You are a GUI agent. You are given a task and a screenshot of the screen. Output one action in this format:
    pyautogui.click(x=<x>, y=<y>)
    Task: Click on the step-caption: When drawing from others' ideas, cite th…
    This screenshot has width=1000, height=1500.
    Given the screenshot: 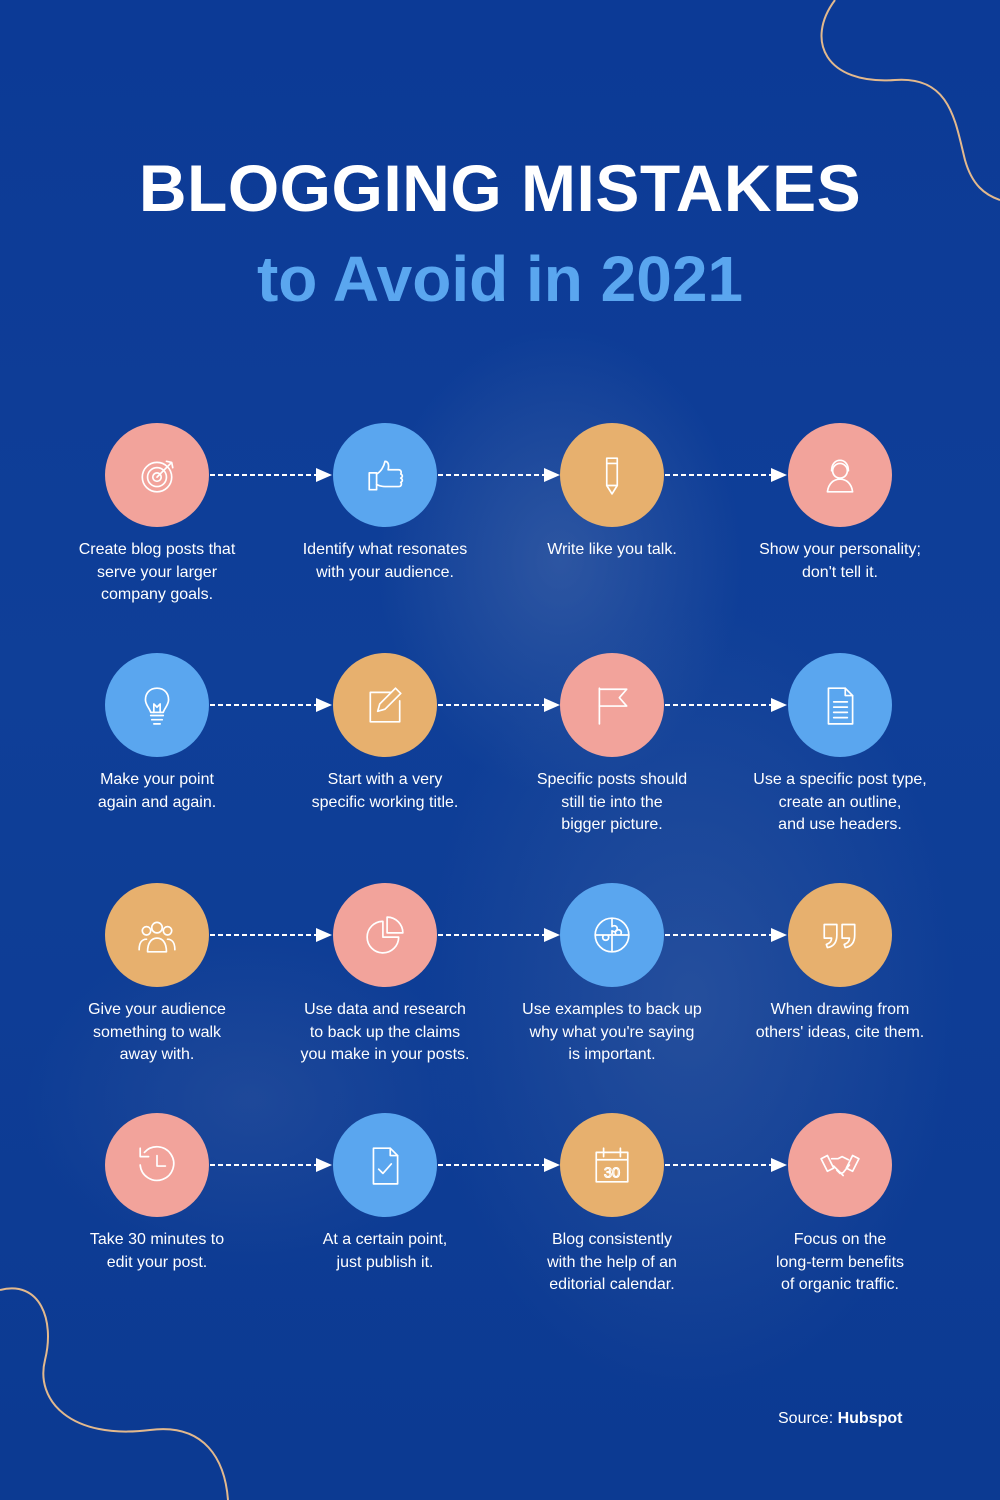 What is the action you would take?
    pyautogui.click(x=840, y=1021)
    